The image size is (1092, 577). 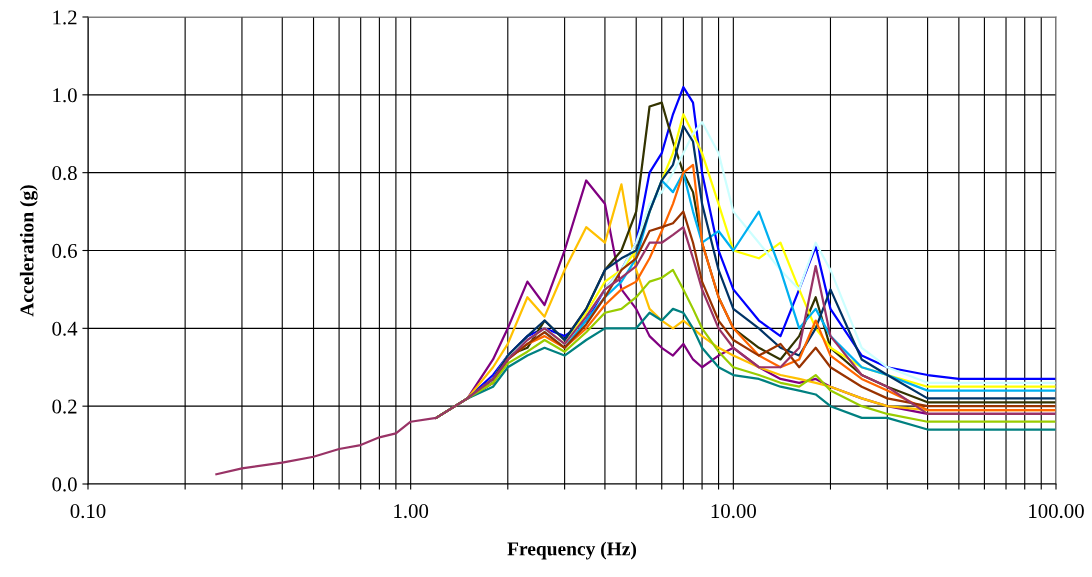 What do you see at coordinates (1056, 511) in the screenshot?
I see `x-tick-label: 100.00` at bounding box center [1056, 511].